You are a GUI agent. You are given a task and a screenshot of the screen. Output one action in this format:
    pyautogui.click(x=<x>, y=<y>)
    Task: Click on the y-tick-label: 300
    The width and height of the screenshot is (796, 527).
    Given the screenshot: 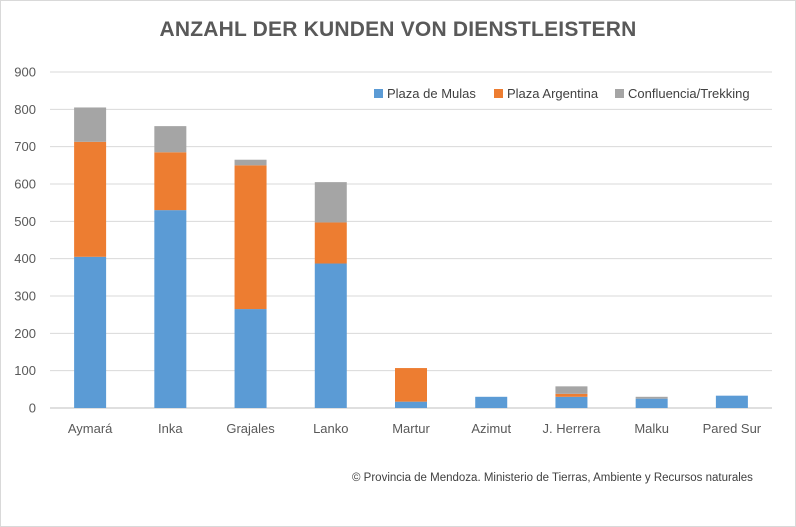 What is the action you would take?
    pyautogui.click(x=25, y=296)
    